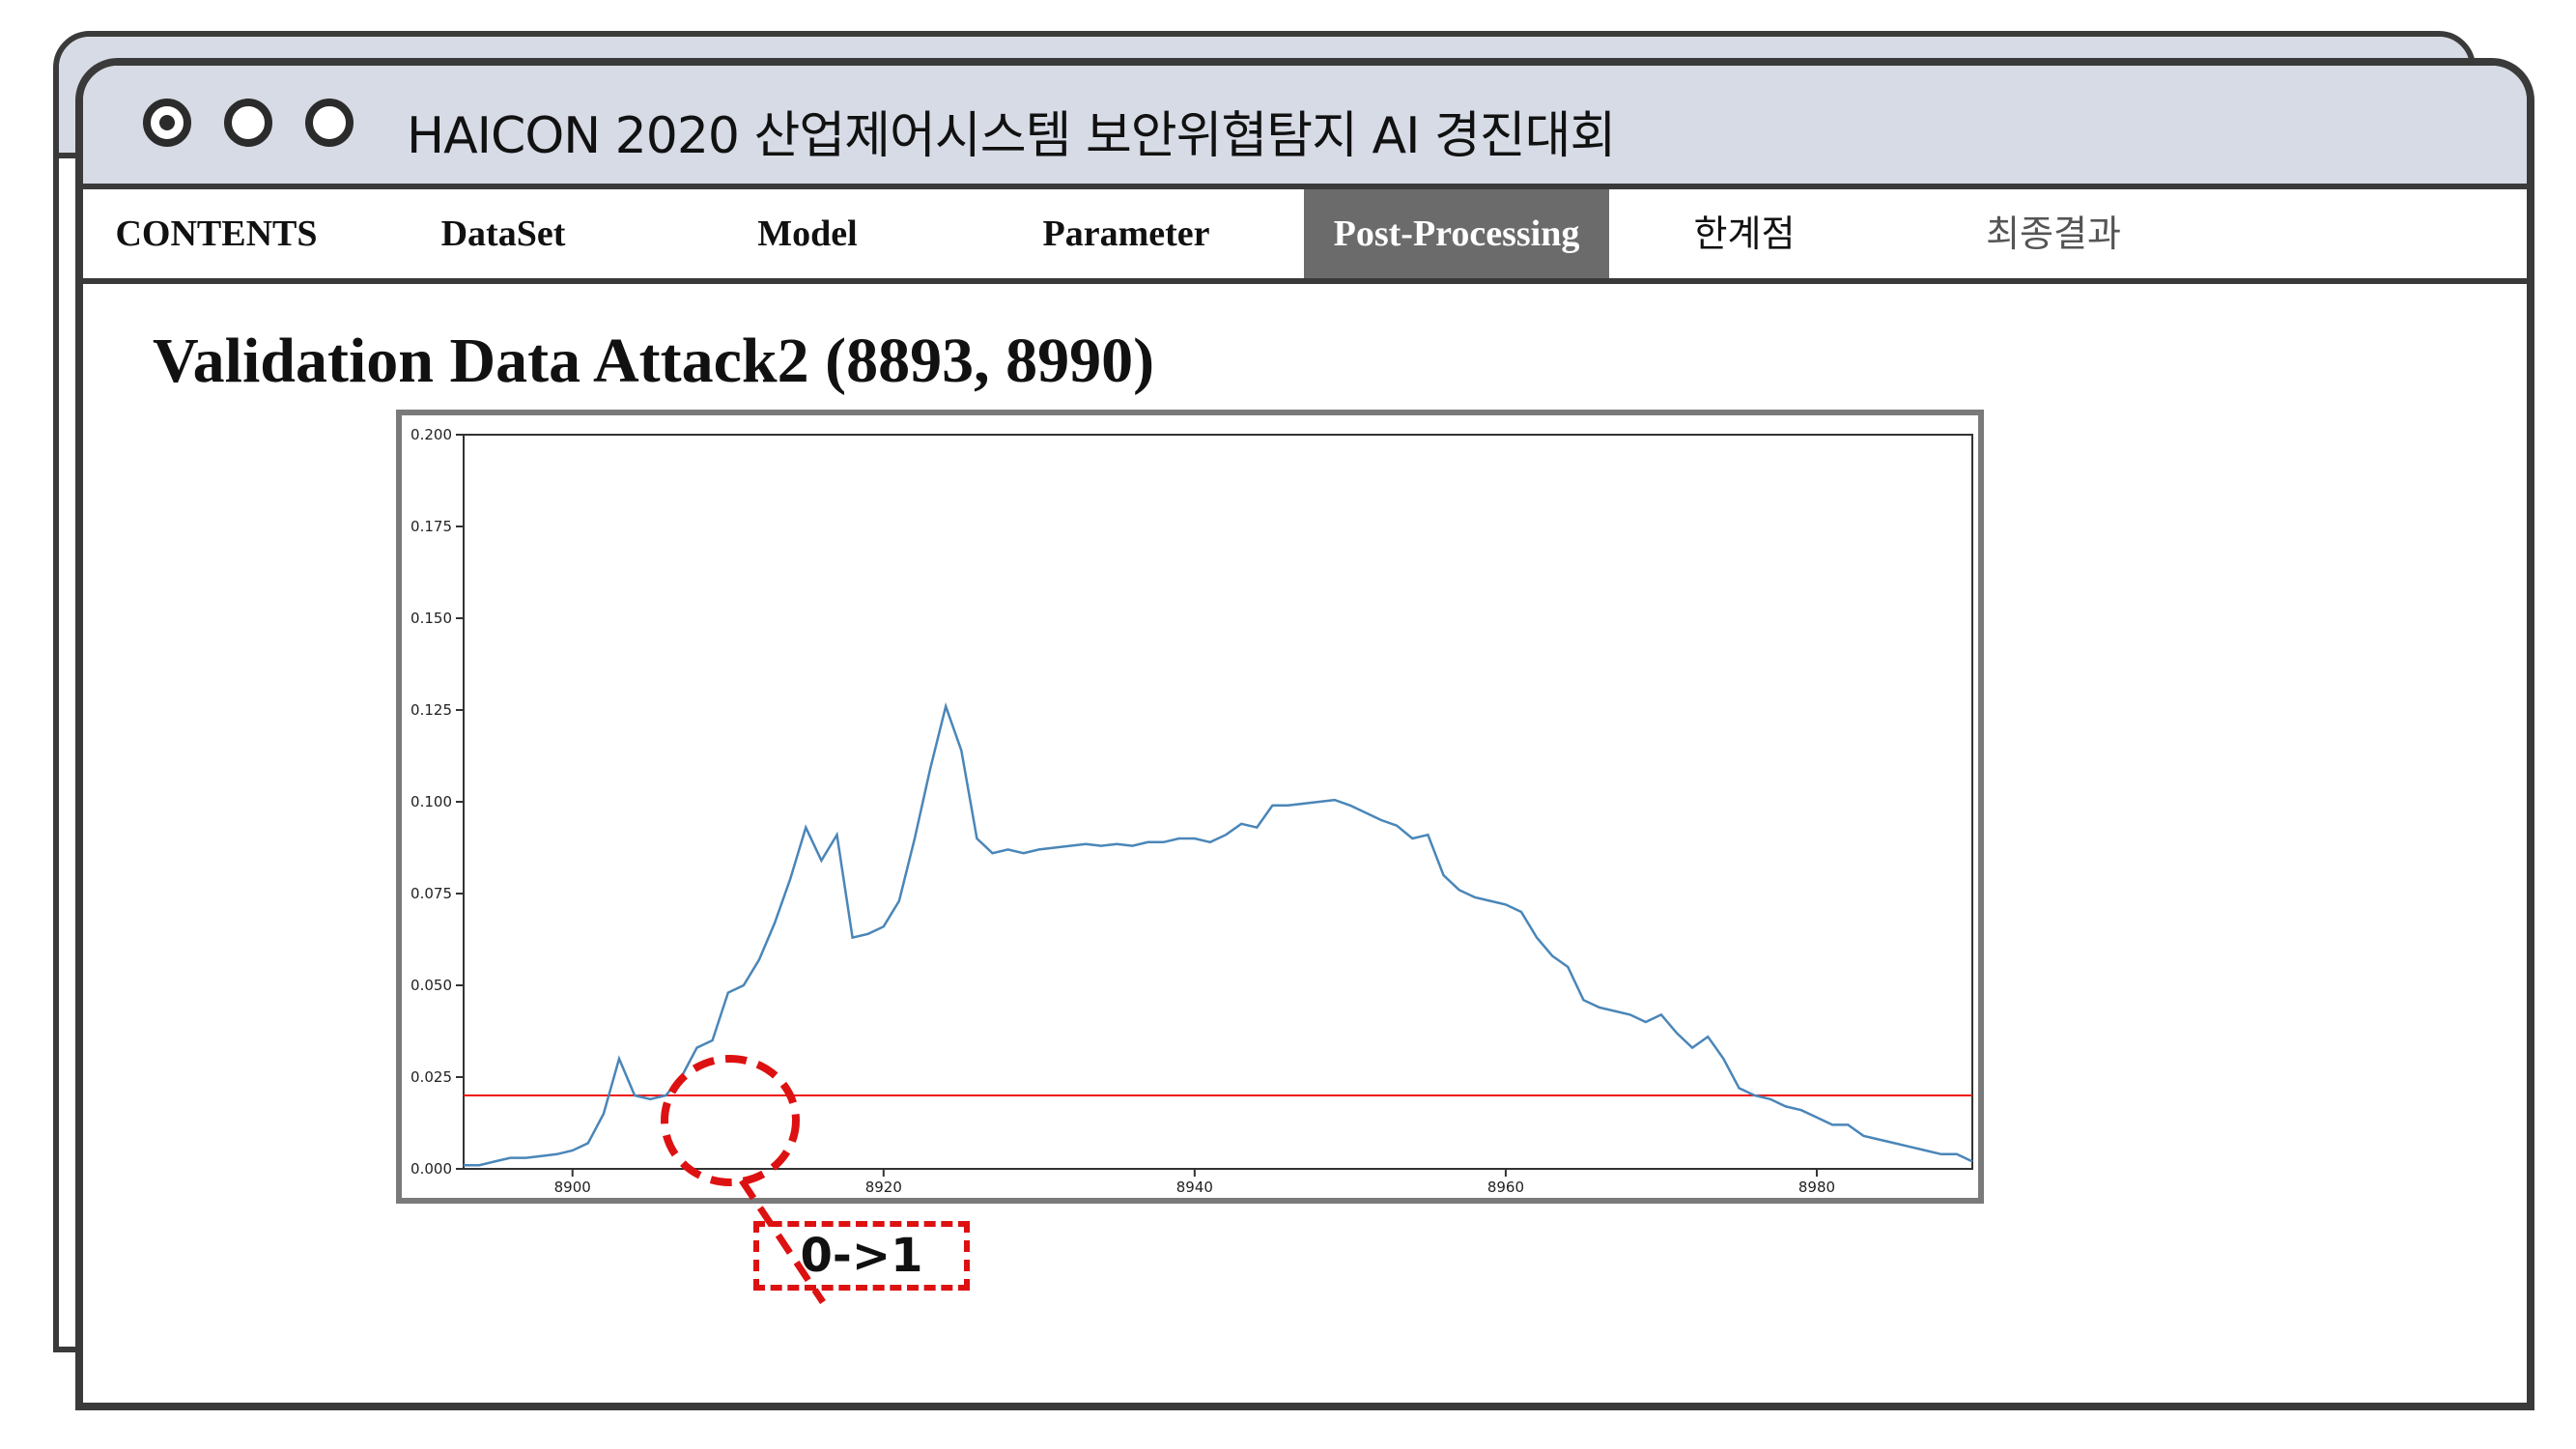 The image size is (2576, 1449). What do you see at coordinates (730, 1120) in the screenshot?
I see `highlight-circle` at bounding box center [730, 1120].